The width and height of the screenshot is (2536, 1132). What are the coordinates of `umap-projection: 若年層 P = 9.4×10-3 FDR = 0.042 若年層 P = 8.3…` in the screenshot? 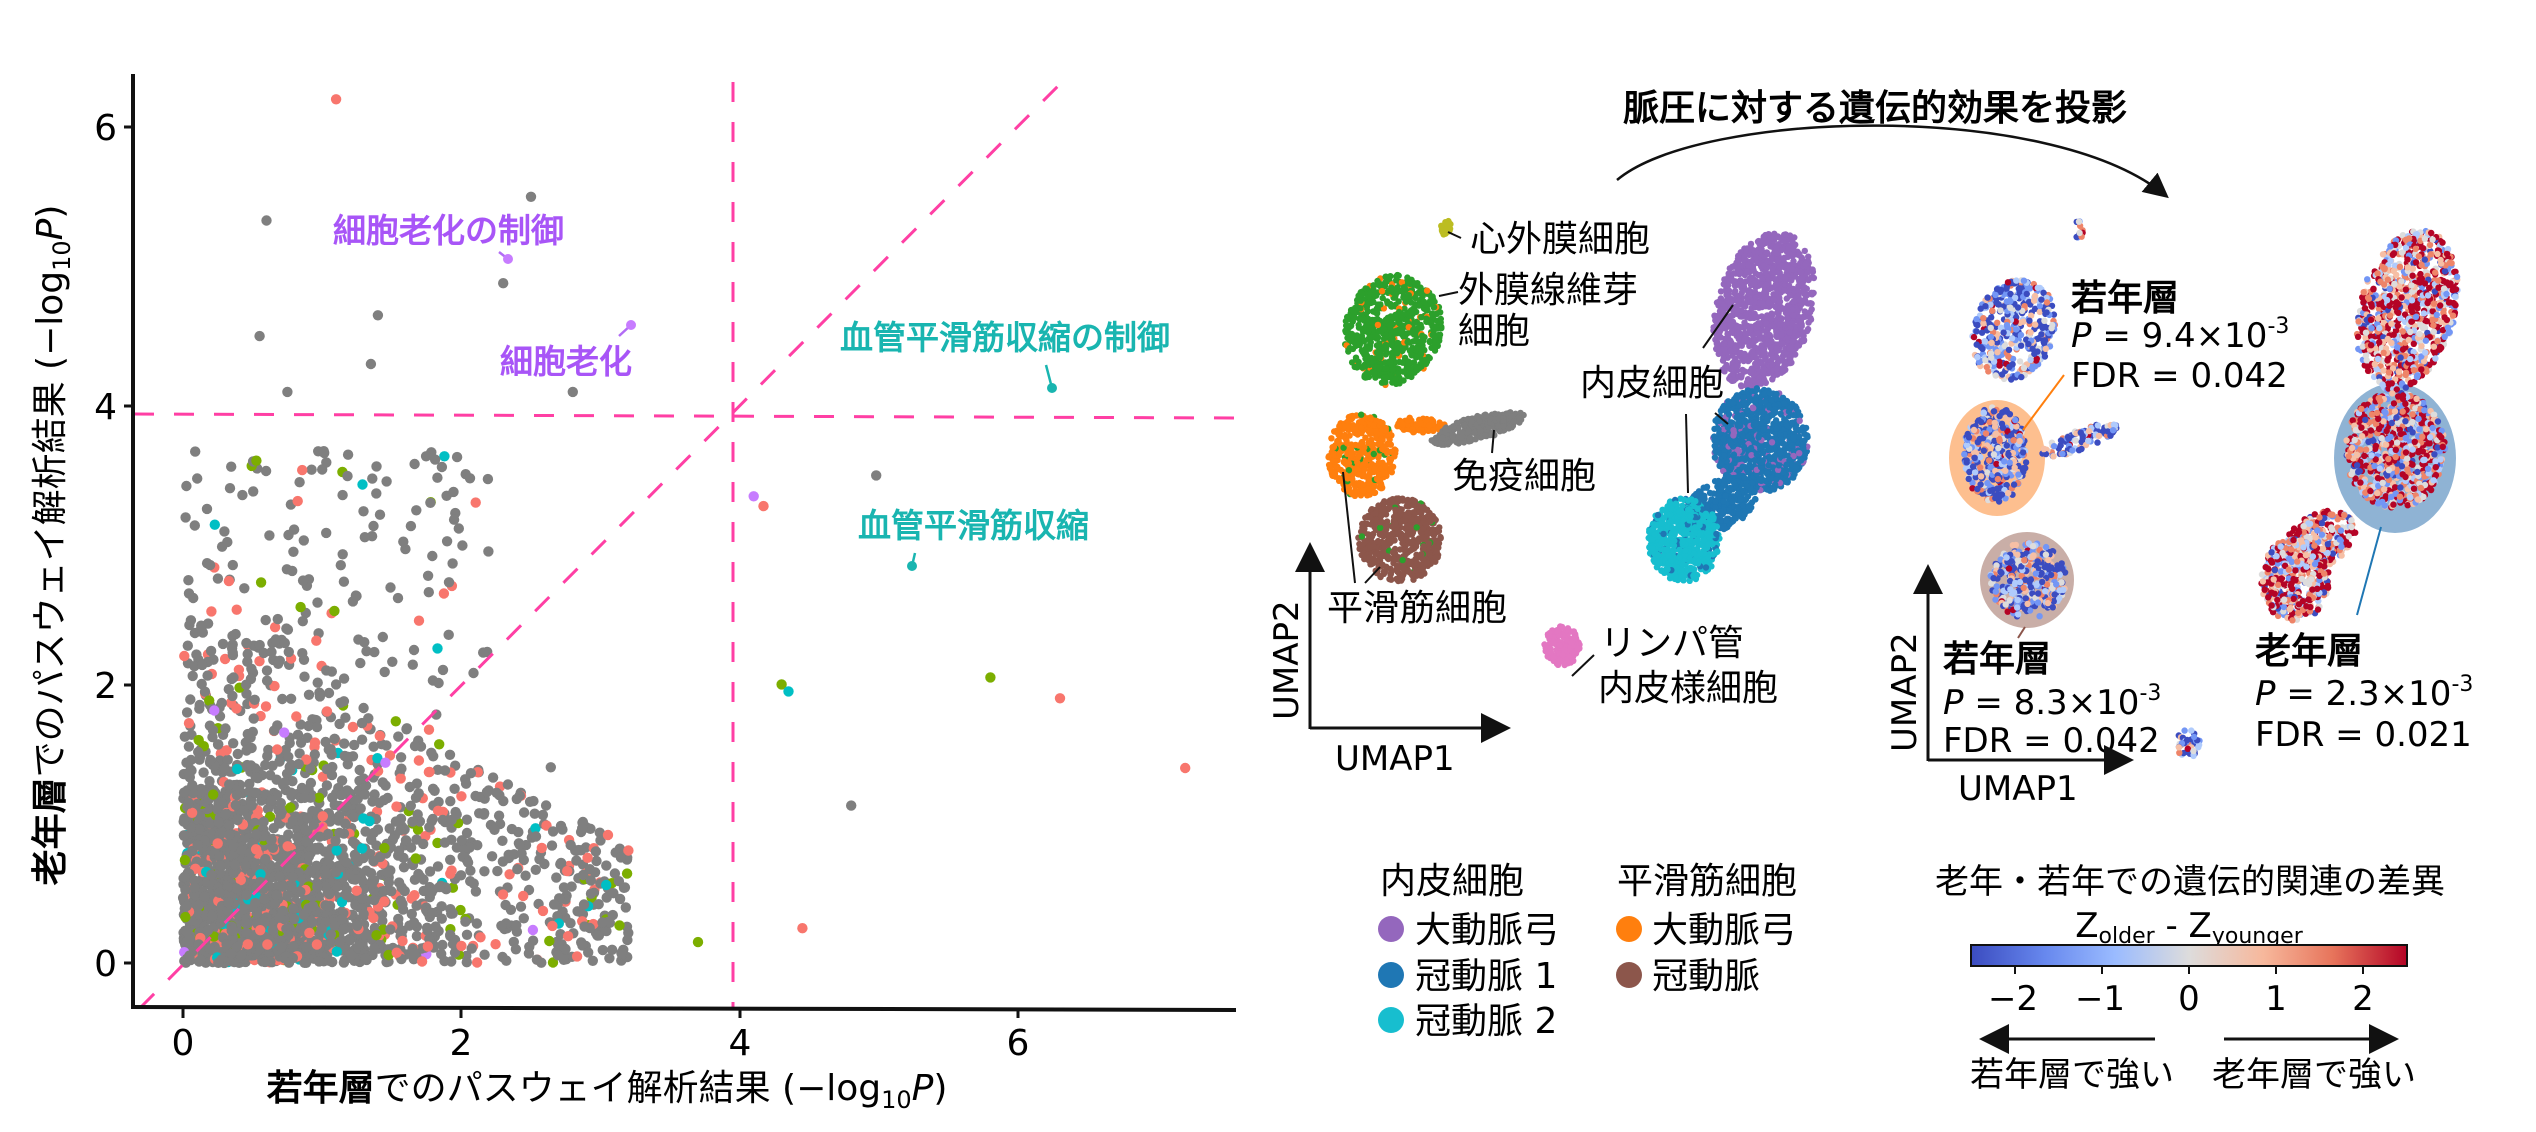 It's located at (2179, 513).